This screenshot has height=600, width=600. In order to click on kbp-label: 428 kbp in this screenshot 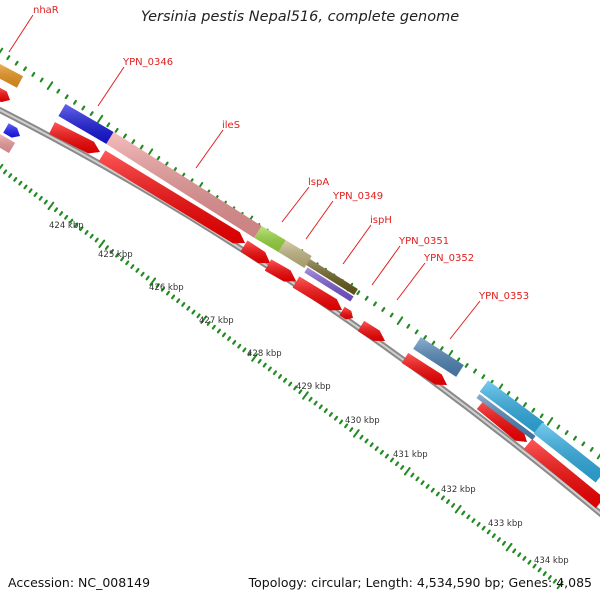, I will do `click(264, 354)`.